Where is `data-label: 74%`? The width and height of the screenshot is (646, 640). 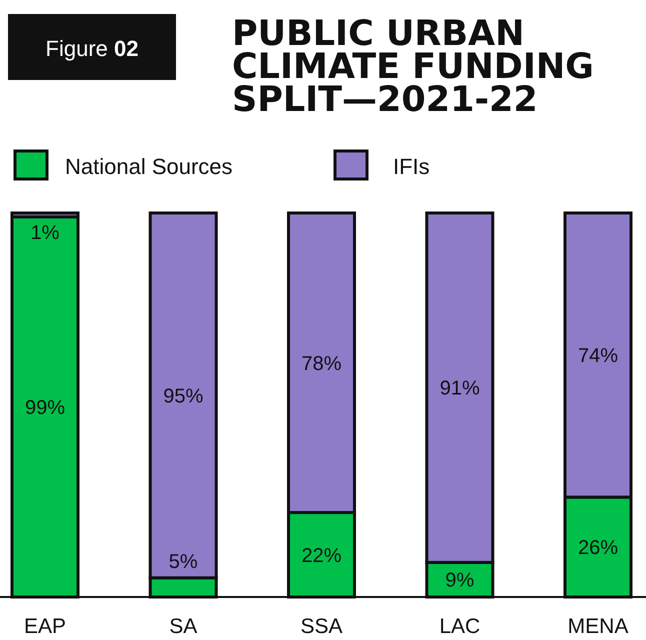
data-label: 74% is located at coordinates (598, 356).